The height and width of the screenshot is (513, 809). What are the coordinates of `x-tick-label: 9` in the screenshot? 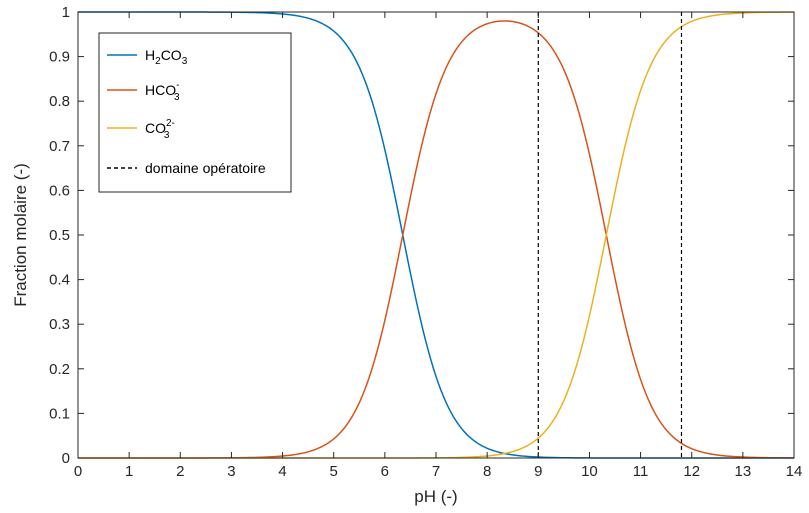 It's located at (538, 471).